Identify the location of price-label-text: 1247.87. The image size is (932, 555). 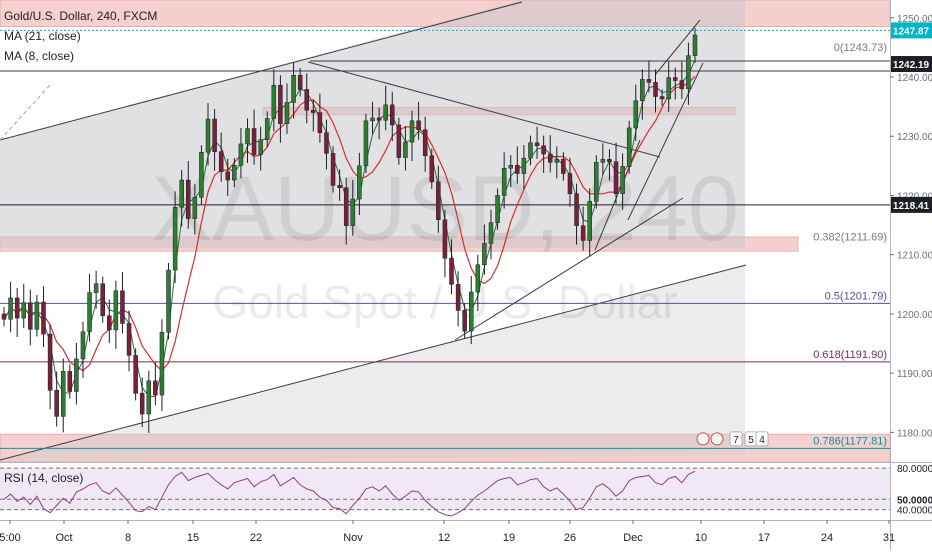
(911, 31).